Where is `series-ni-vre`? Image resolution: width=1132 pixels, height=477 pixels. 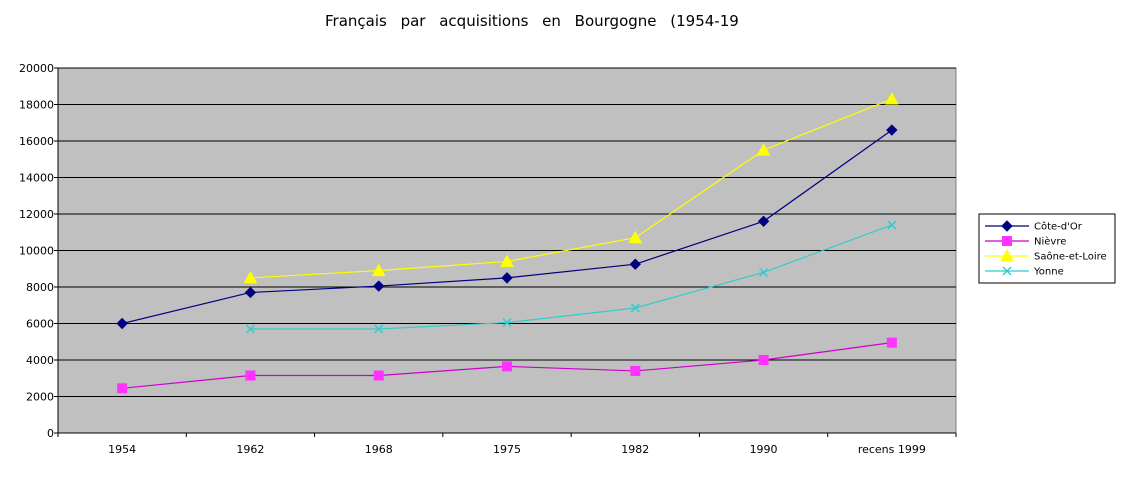
series-ni-vre is located at coordinates (507, 365).